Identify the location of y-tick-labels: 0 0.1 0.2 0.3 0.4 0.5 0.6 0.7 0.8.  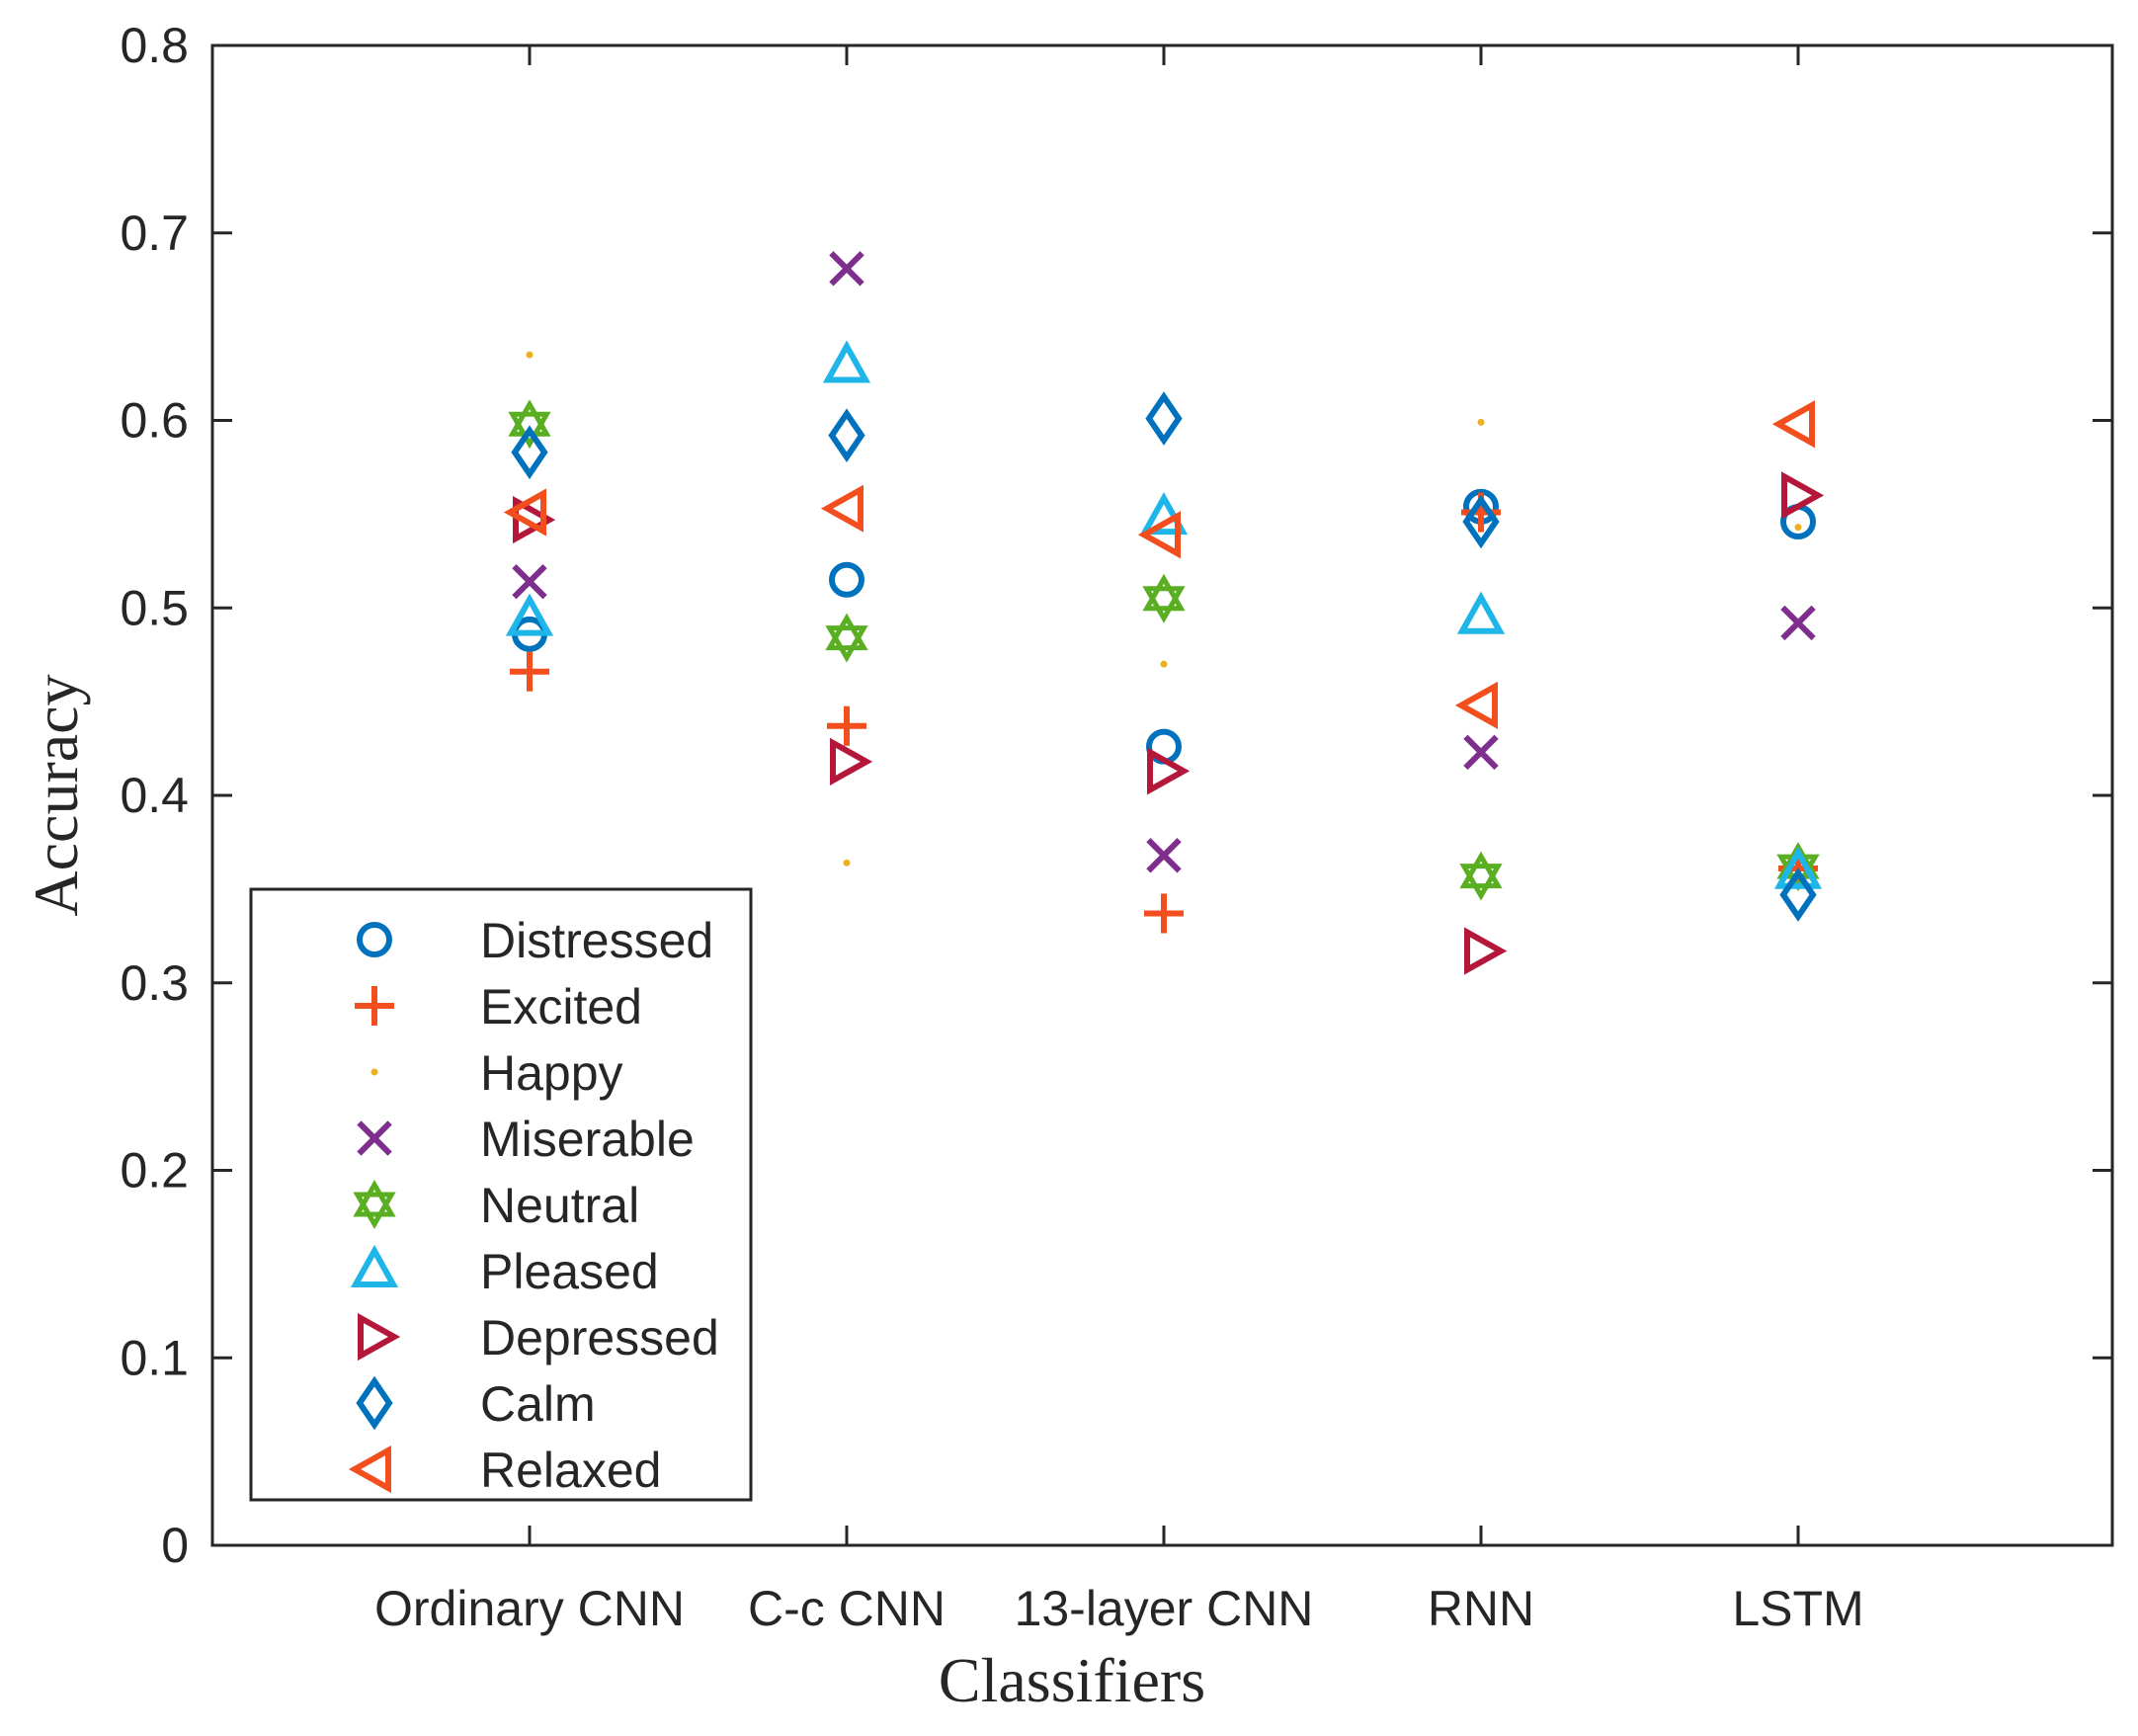
(154, 796).